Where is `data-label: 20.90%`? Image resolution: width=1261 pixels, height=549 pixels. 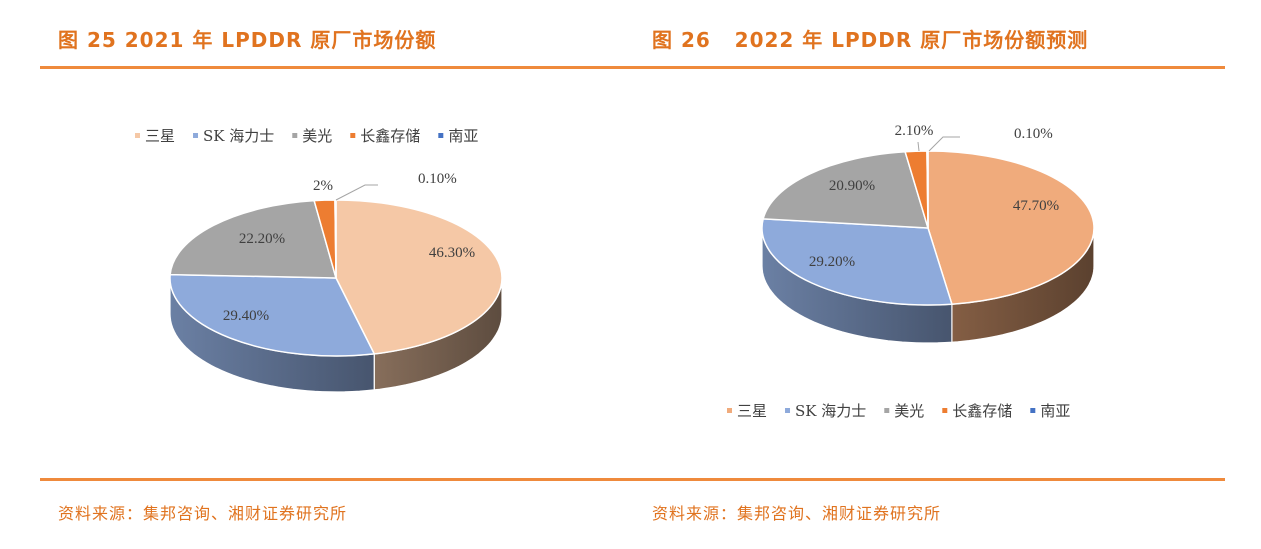 data-label: 20.90% is located at coordinates (852, 186).